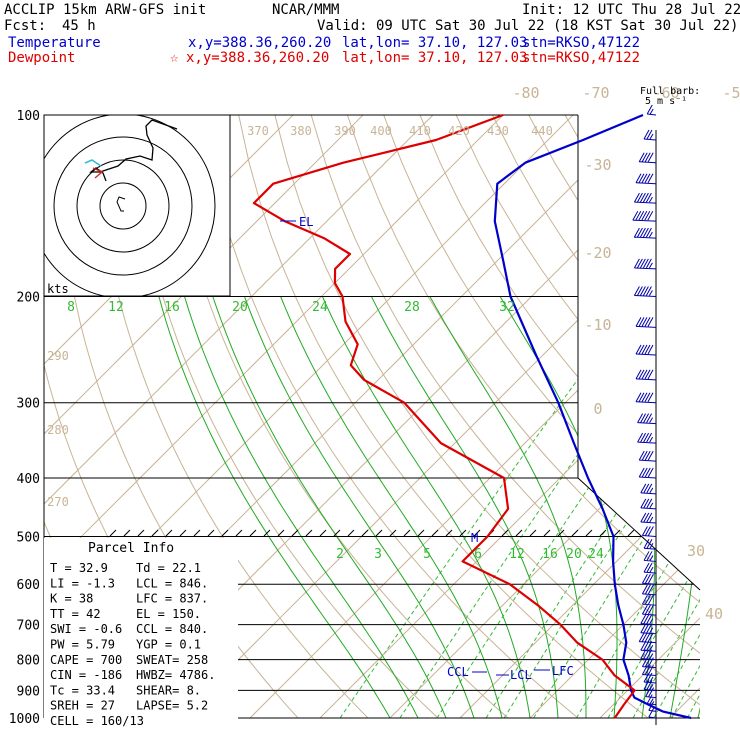  I want to click on parcel-info-value: LAPSE= 5.2, so click(172, 706).